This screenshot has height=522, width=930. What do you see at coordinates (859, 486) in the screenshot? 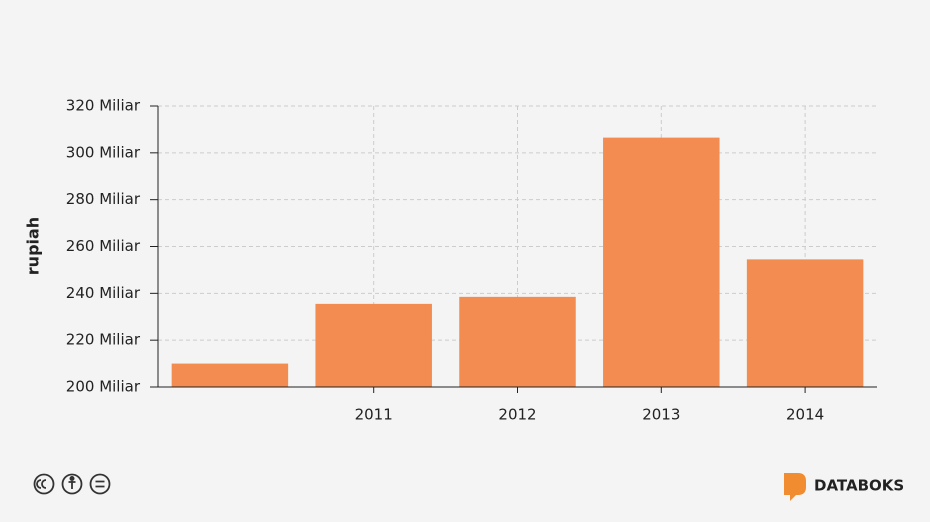
I see `brand-name: DATABOKS` at bounding box center [859, 486].